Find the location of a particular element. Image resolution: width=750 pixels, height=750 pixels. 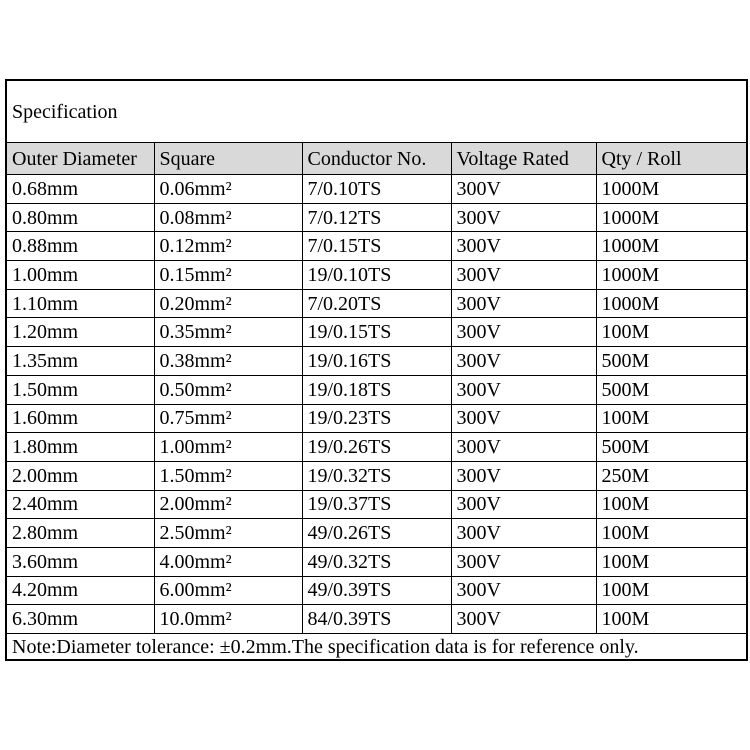

table-cell: 84/0.39TS is located at coordinates (376, 619).